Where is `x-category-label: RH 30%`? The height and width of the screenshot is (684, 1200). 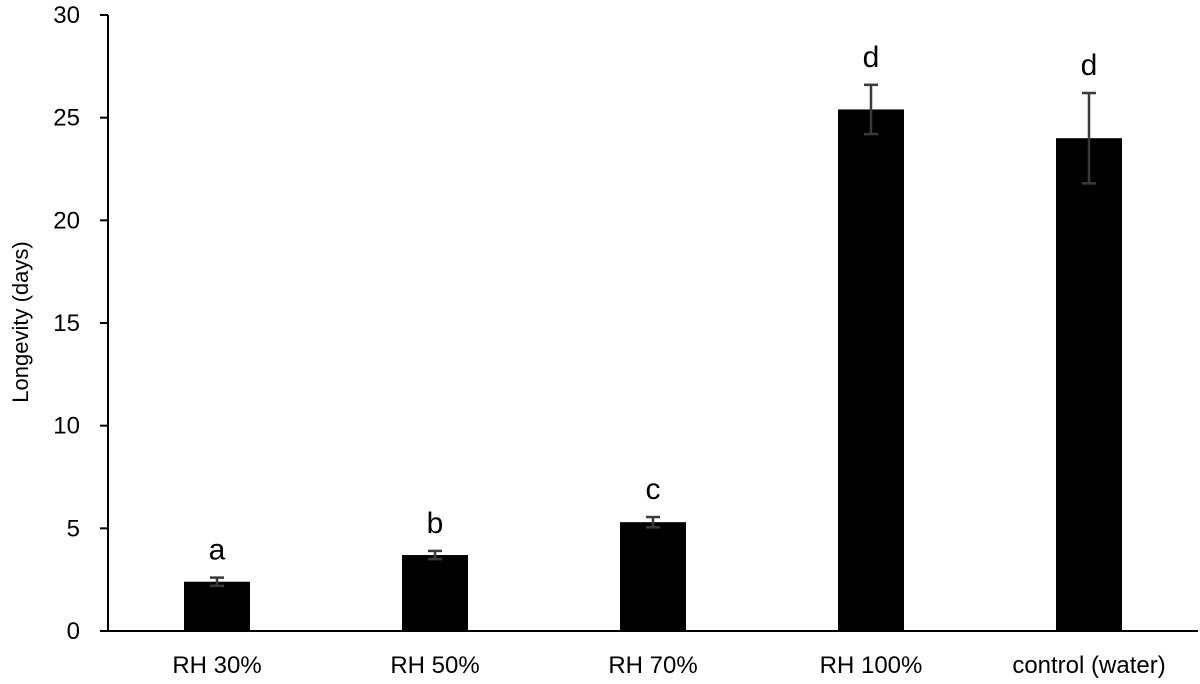 x-category-label: RH 30% is located at coordinates (216, 665).